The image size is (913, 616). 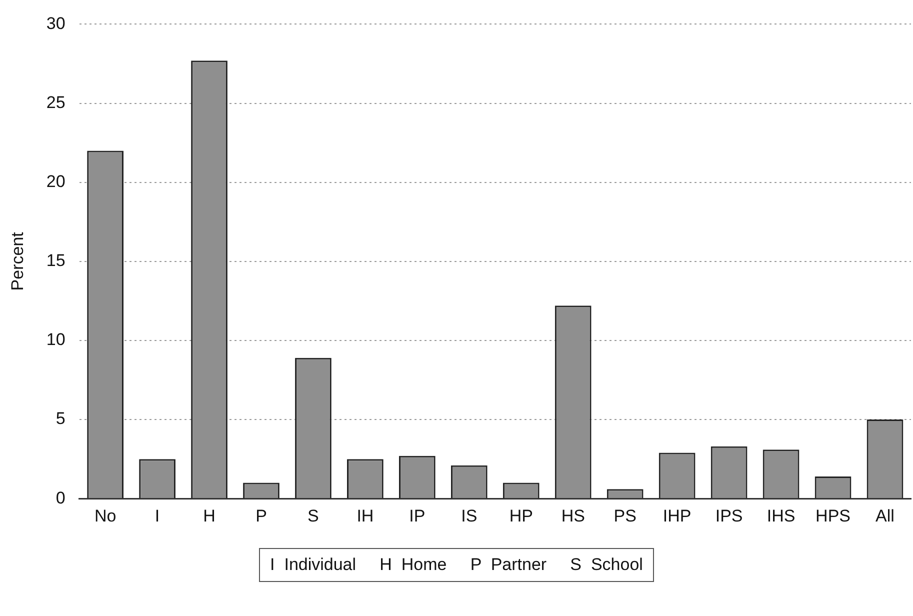 I want to click on y-tick-label: 0, so click(x=61, y=498).